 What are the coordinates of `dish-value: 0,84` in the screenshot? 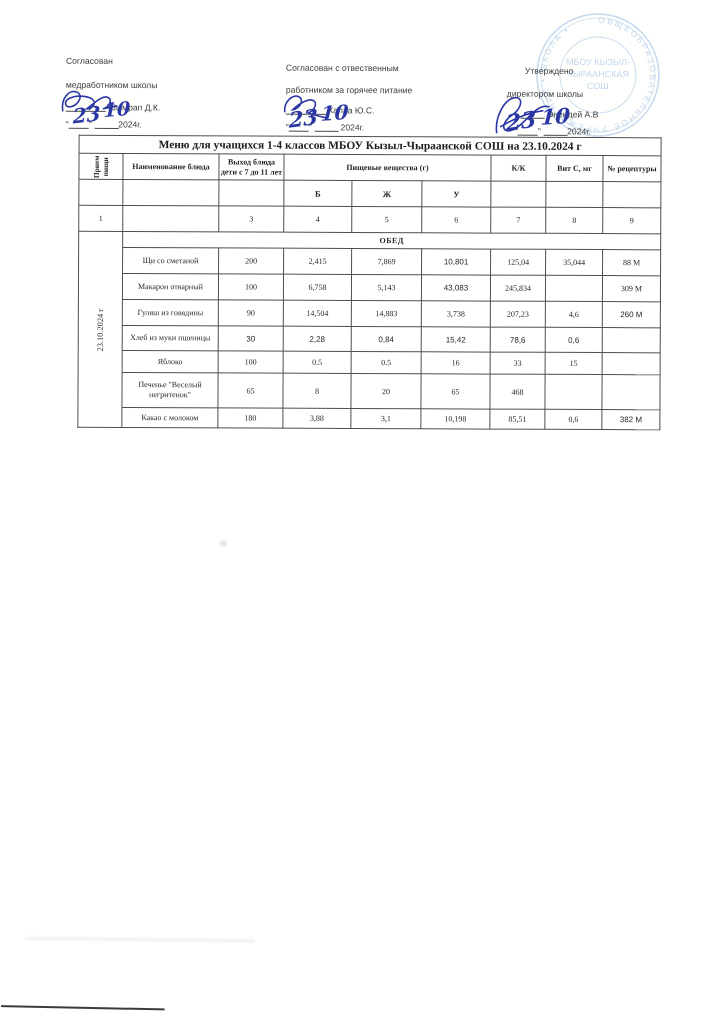 It's located at (386, 339).